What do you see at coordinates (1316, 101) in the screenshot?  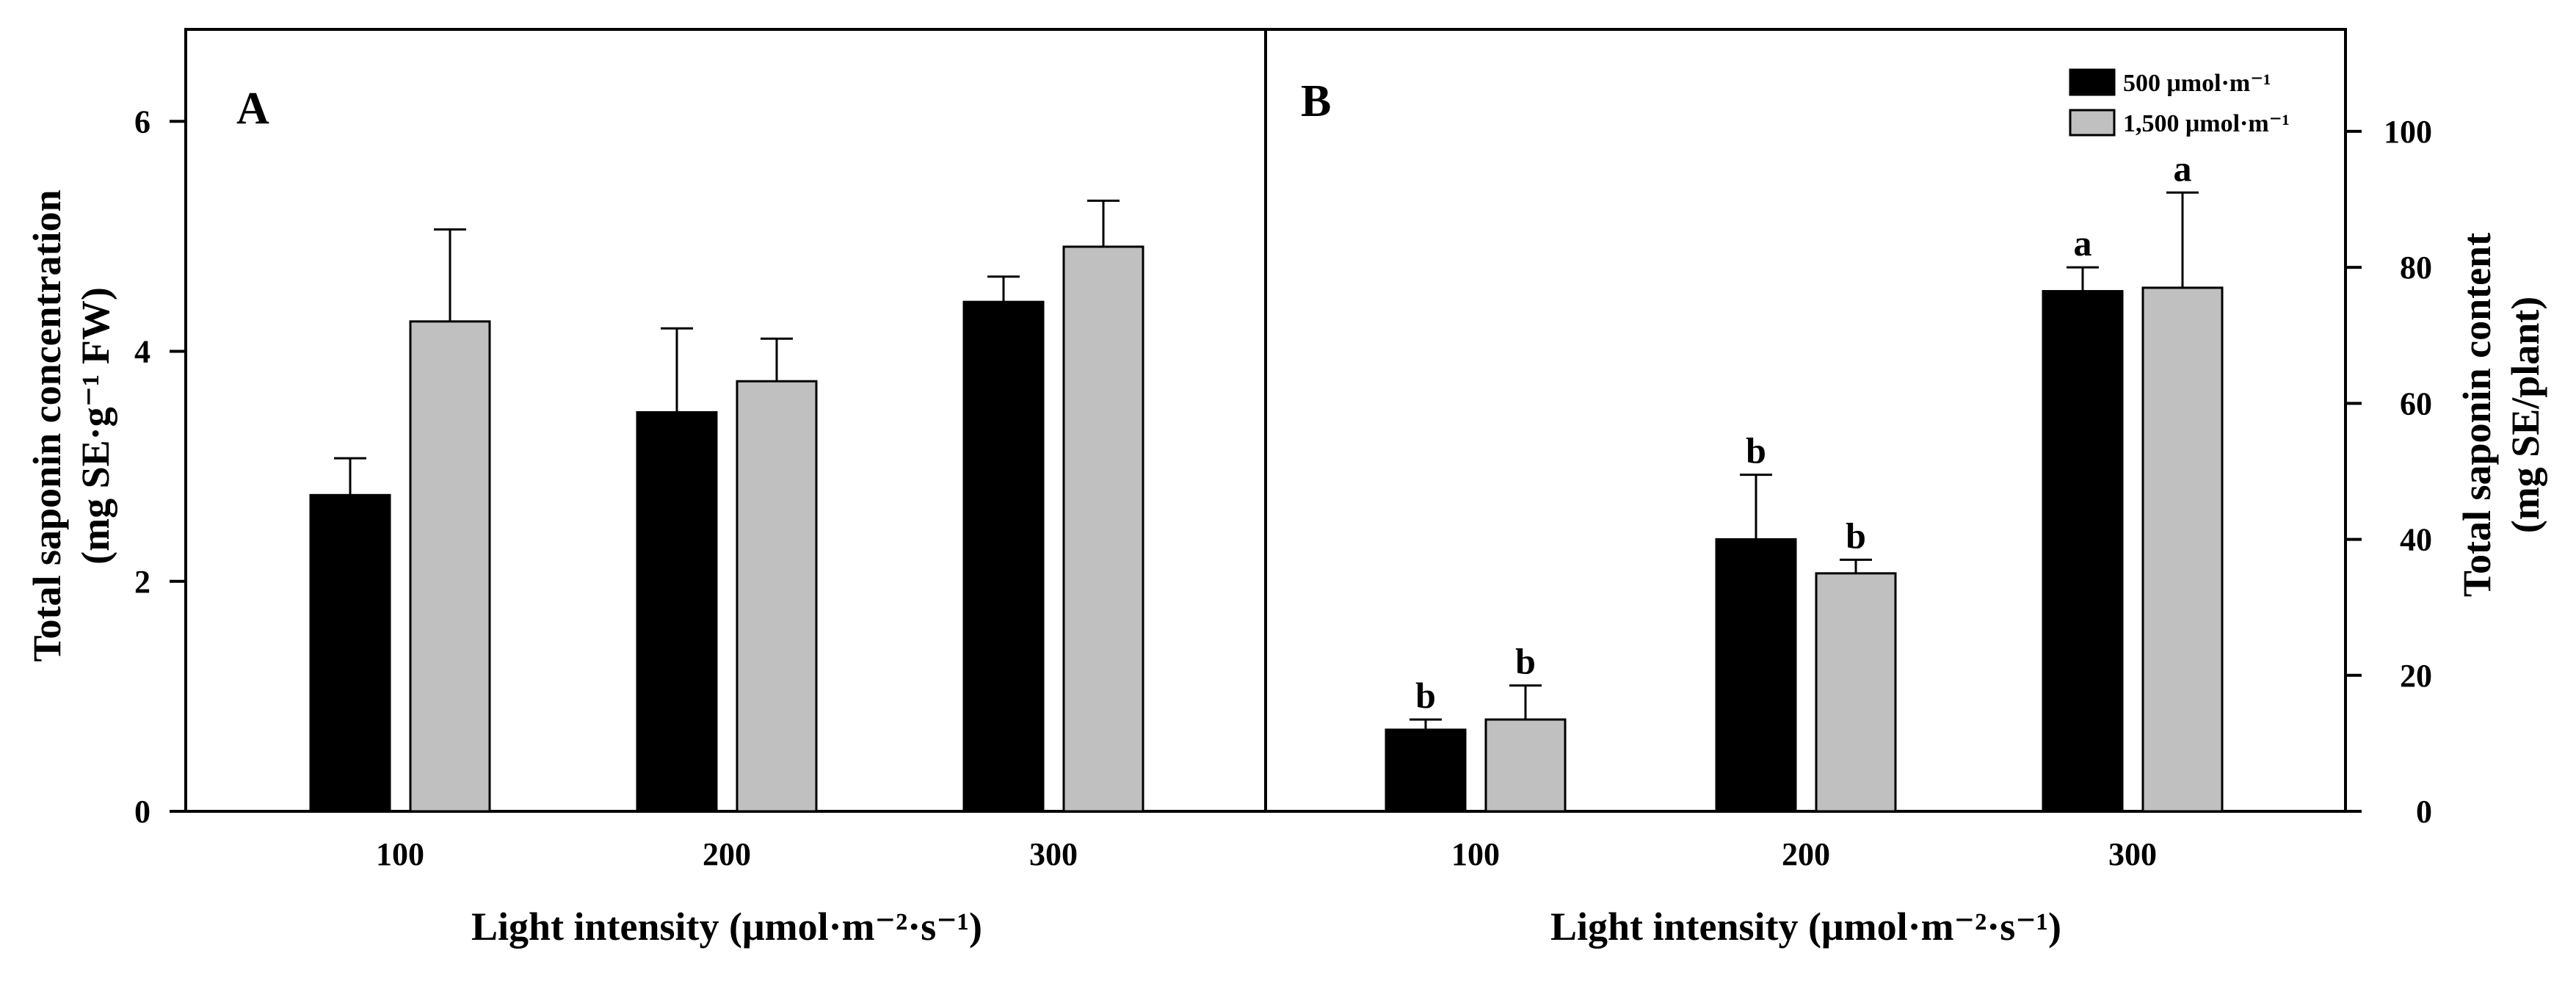 I see `panel-b-letter: B` at bounding box center [1316, 101].